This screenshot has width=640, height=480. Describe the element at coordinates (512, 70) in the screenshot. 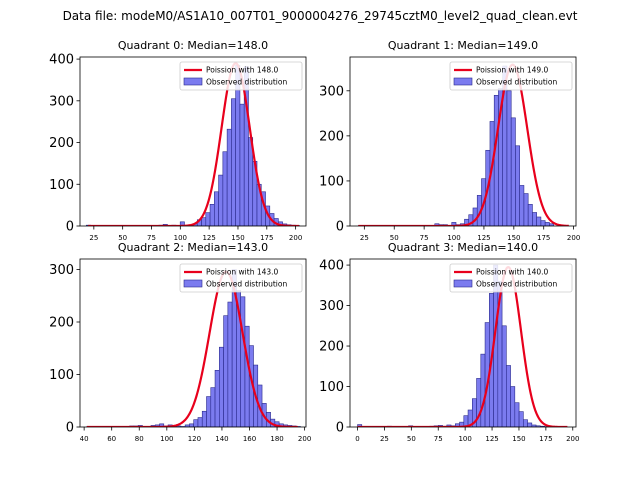

I see `legend-entry-poisson: Poission with 149.0` at that location.